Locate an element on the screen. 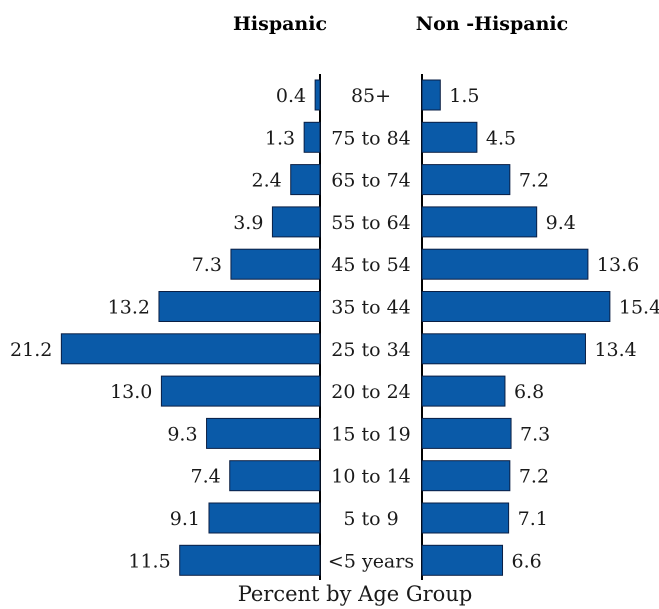  category-label: 85+ is located at coordinates (371, 96).